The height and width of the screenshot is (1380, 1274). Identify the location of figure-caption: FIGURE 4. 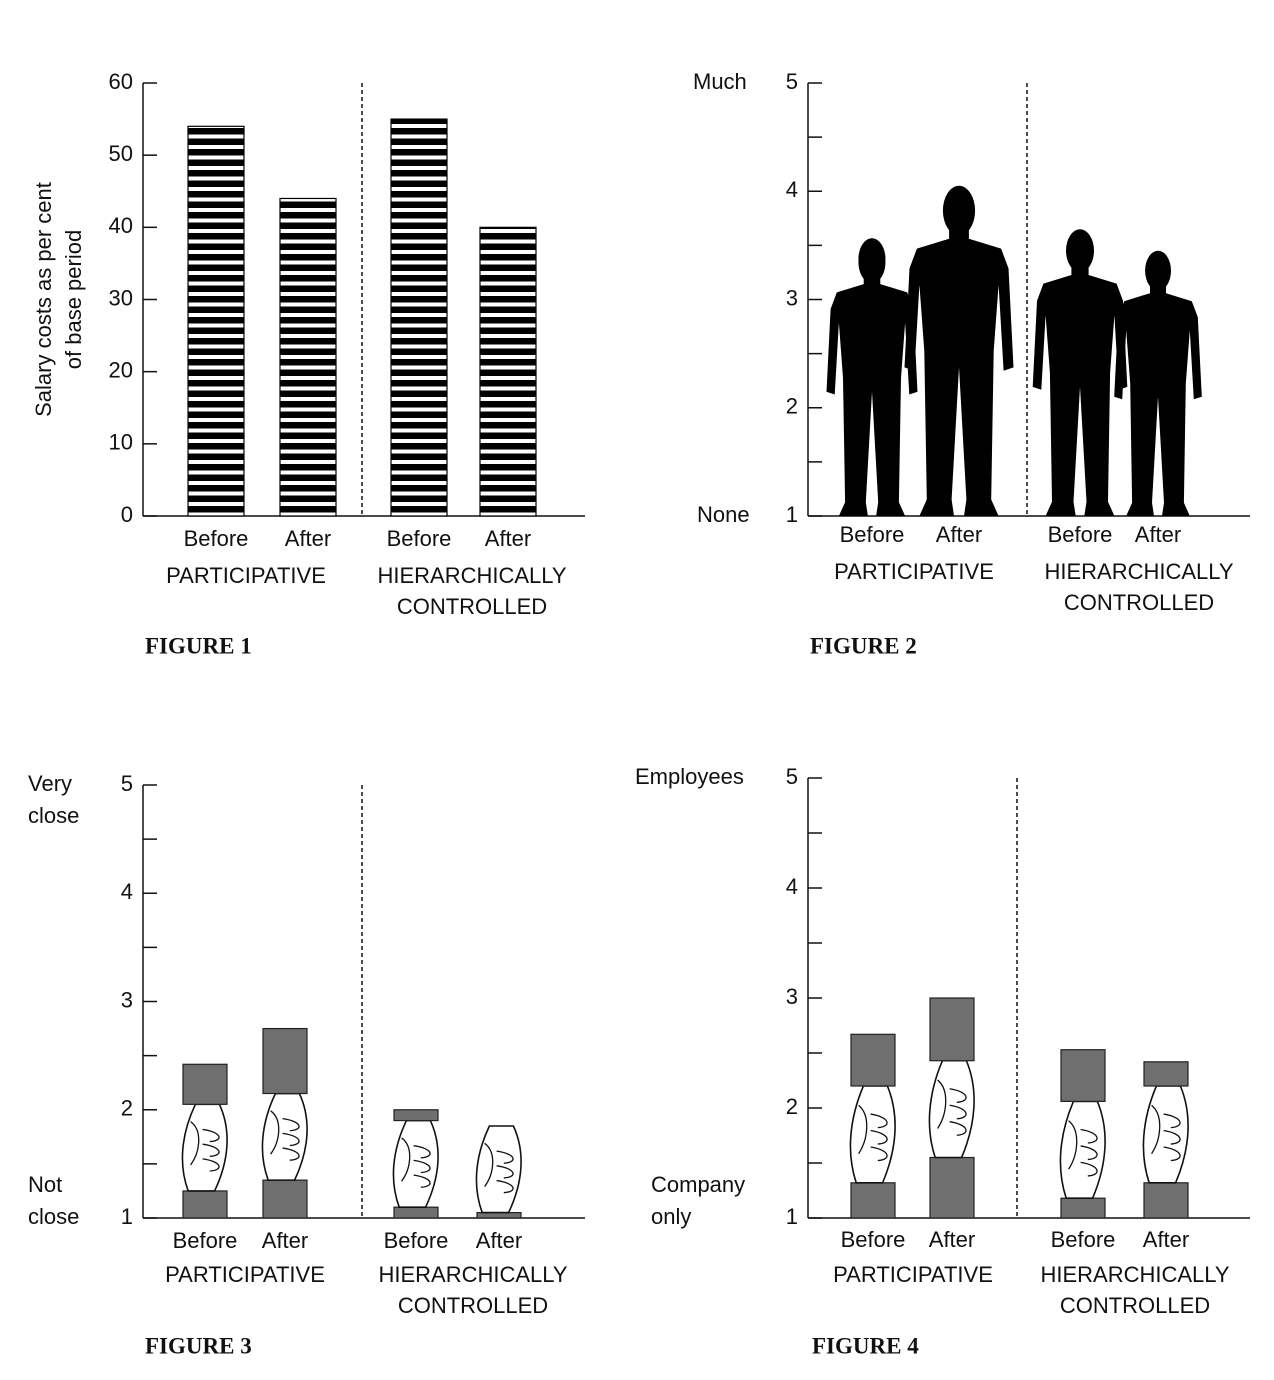
(865, 1345).